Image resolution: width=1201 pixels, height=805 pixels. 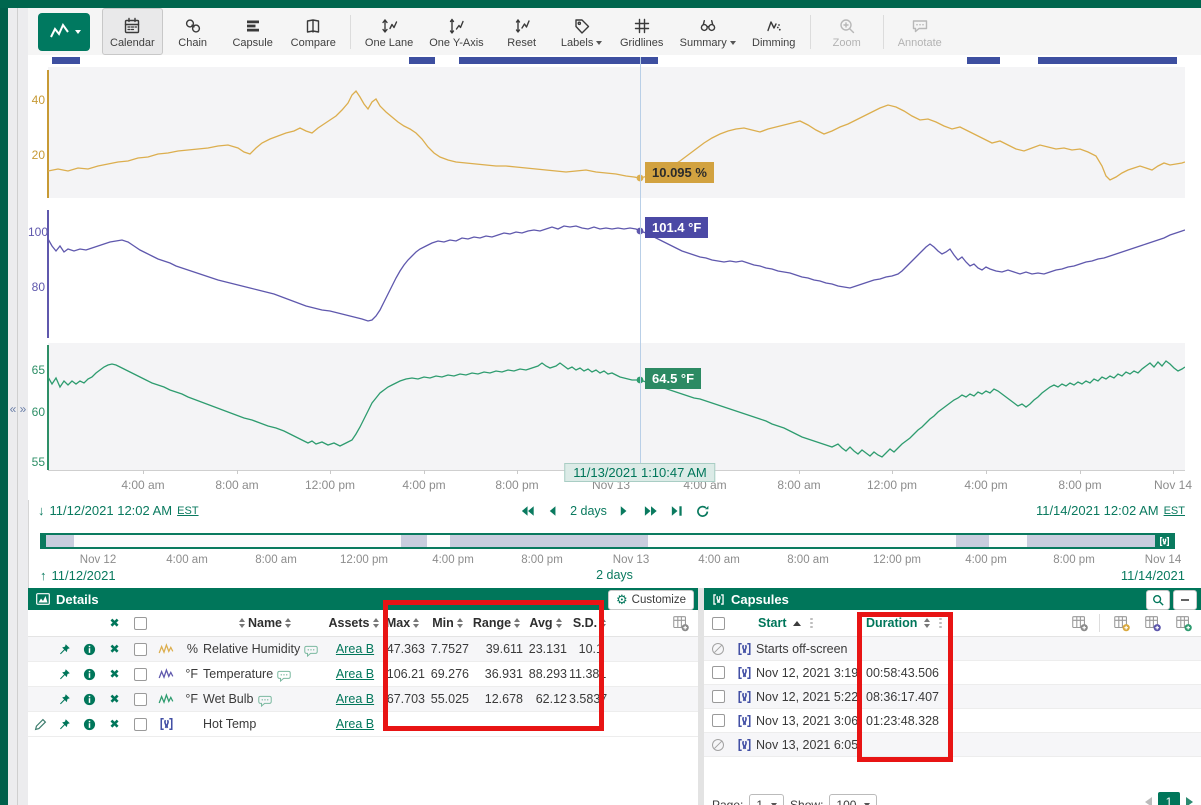 I want to click on rewind-button, so click(x=526, y=511).